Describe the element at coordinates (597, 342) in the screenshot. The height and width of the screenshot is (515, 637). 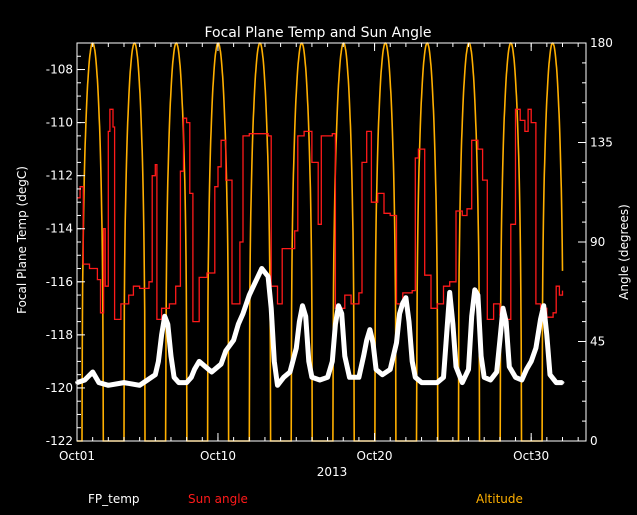
I see `y-right-tick-label: 45` at that location.